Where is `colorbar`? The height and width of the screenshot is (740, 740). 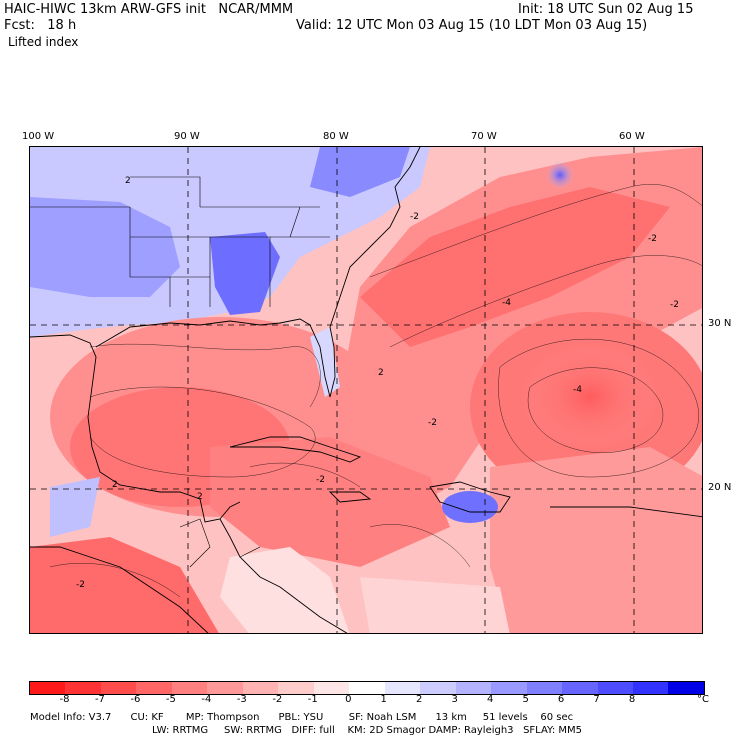 colorbar is located at coordinates (367, 688).